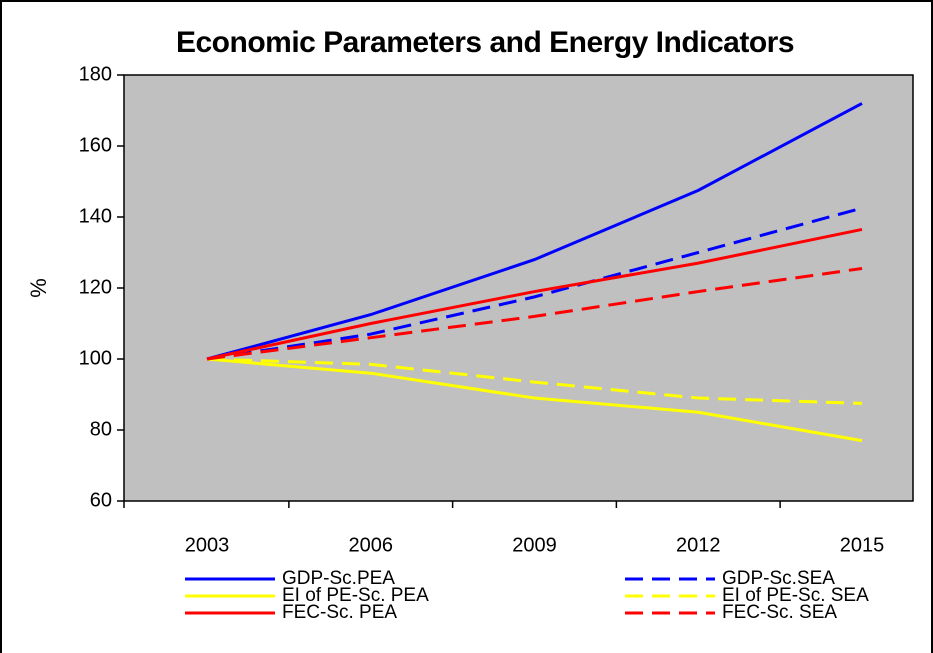 Image resolution: width=933 pixels, height=653 pixels. Describe the element at coordinates (38, 288) in the screenshot. I see `y-axis-label: %` at that location.